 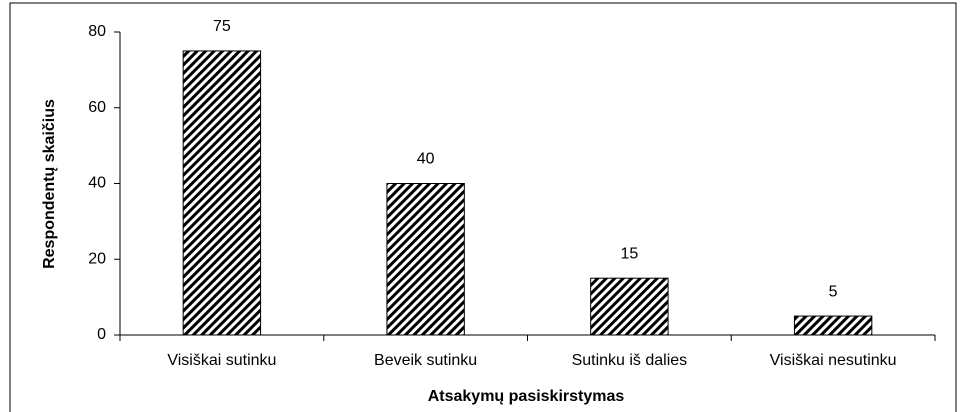 I want to click on y-tick-label: 0, so click(x=101, y=334).